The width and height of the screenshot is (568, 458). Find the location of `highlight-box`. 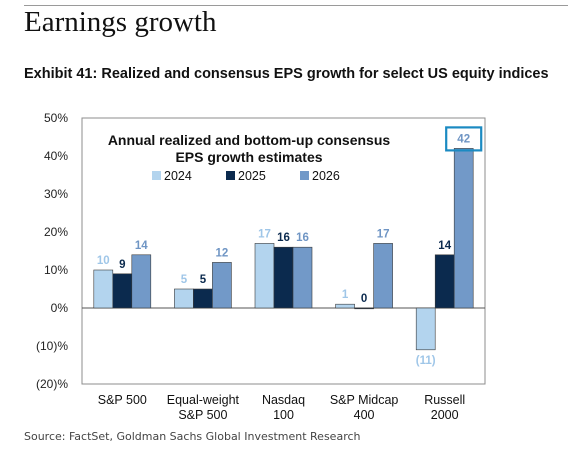

highlight-box is located at coordinates (464, 139).